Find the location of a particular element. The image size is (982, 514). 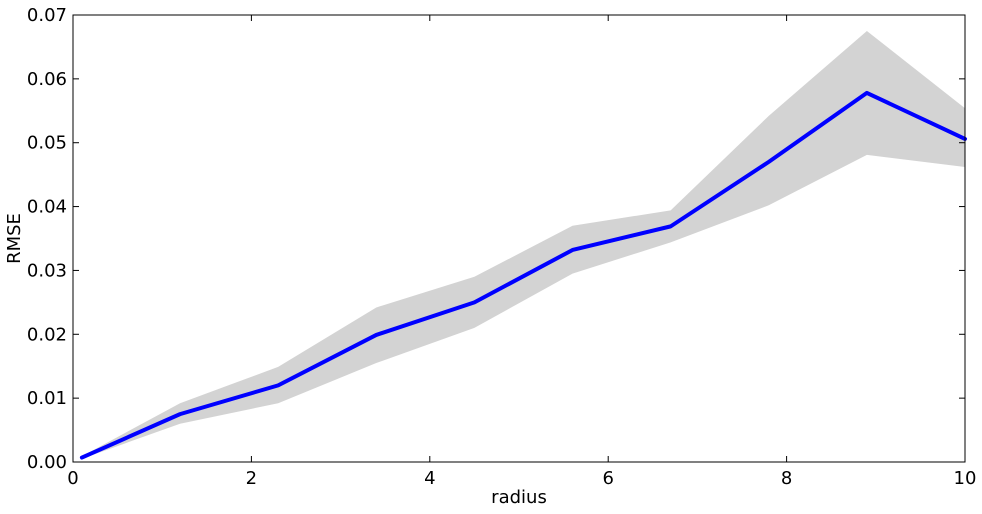

y-axis-label: RMSE is located at coordinates (14, 238).